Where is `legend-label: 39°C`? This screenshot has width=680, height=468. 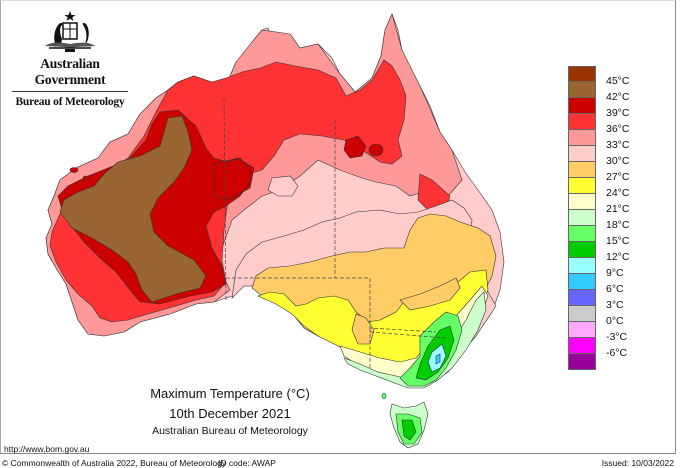 legend-label: 39°C is located at coordinates (618, 113).